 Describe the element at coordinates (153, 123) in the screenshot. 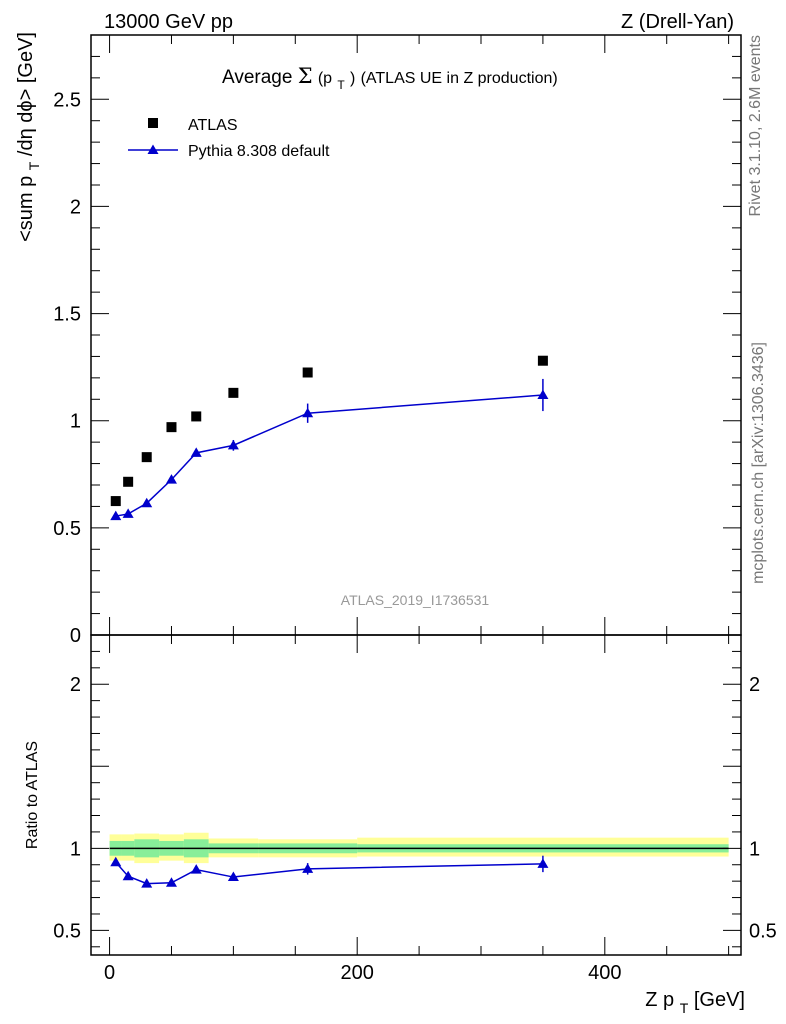

I see `legend-atlas-marker` at that location.